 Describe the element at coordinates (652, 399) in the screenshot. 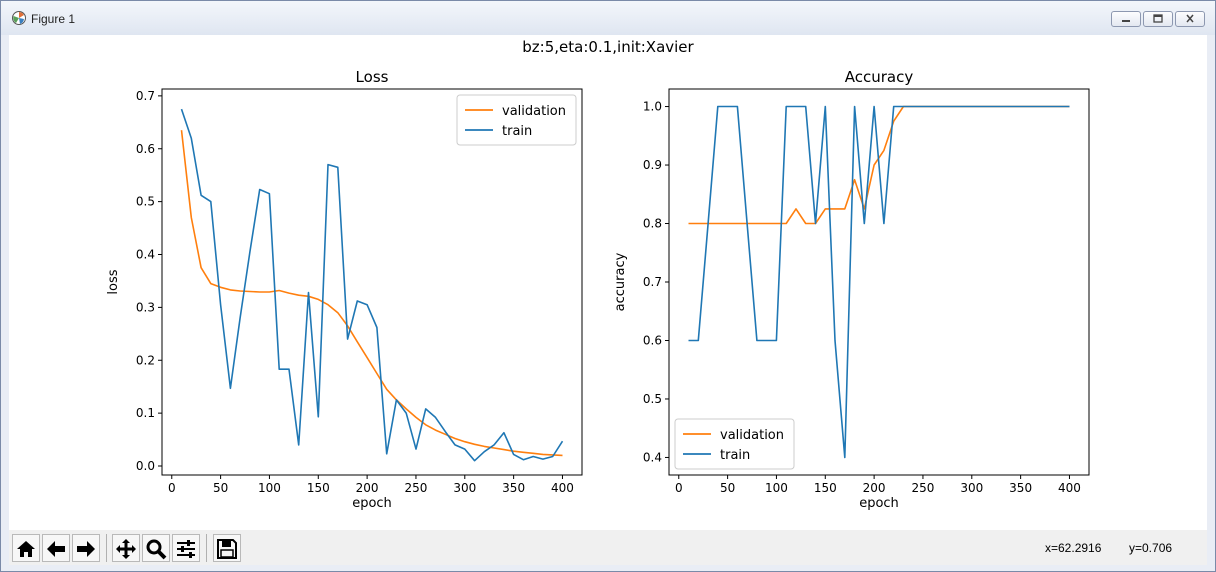

I see `accuracy-y-tick-label: 0.5` at that location.